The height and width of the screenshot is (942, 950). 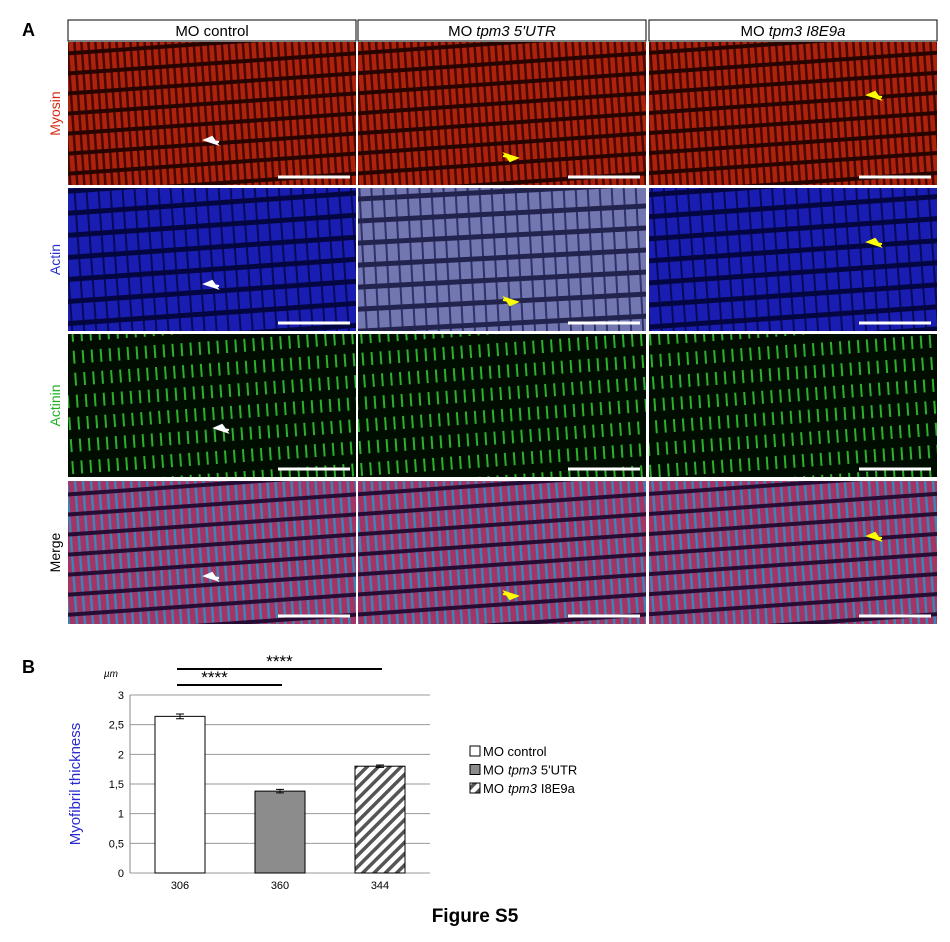 I want to click on text-part: tpm3 5'UTR, so click(x=516, y=31).